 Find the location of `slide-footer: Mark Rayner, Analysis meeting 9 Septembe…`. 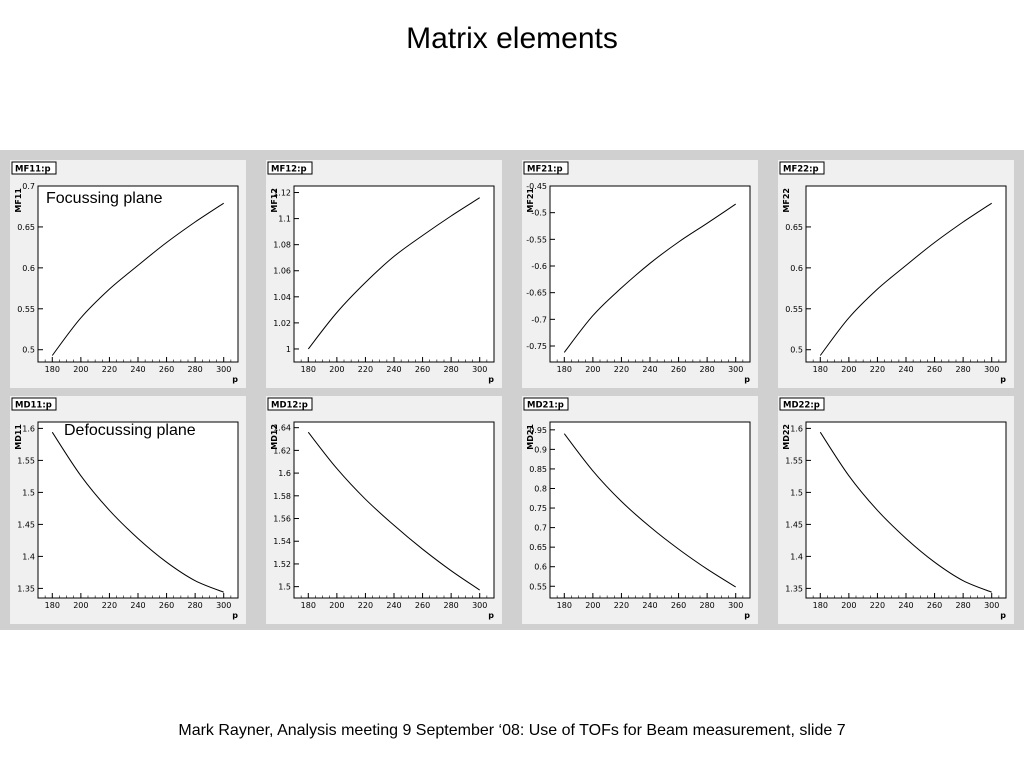

slide-footer: Mark Rayner, Analysis meeting 9 Septembe… is located at coordinates (512, 730).